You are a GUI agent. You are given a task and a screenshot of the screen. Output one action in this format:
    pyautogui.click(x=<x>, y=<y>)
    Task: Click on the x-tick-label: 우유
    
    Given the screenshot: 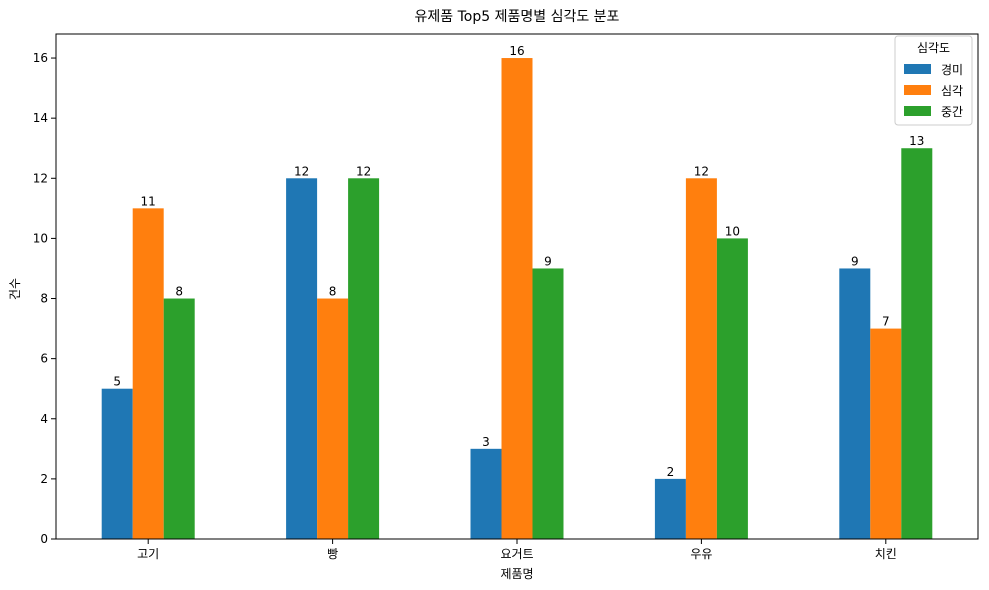 What is the action you would take?
    pyautogui.click(x=701, y=554)
    